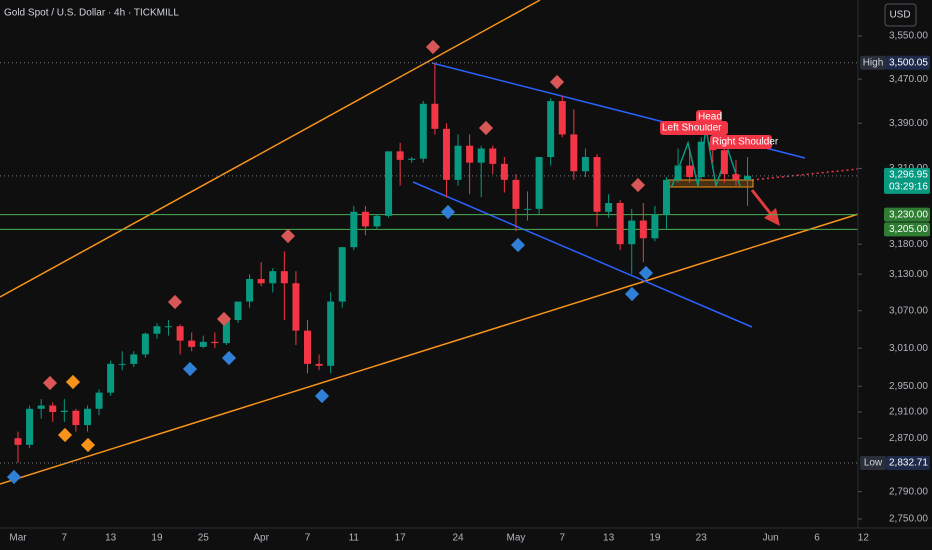 This screenshot has width=932, height=550. Describe the element at coordinates (908, 187) in the screenshot. I see `countdown: 03:29:16` at that location.